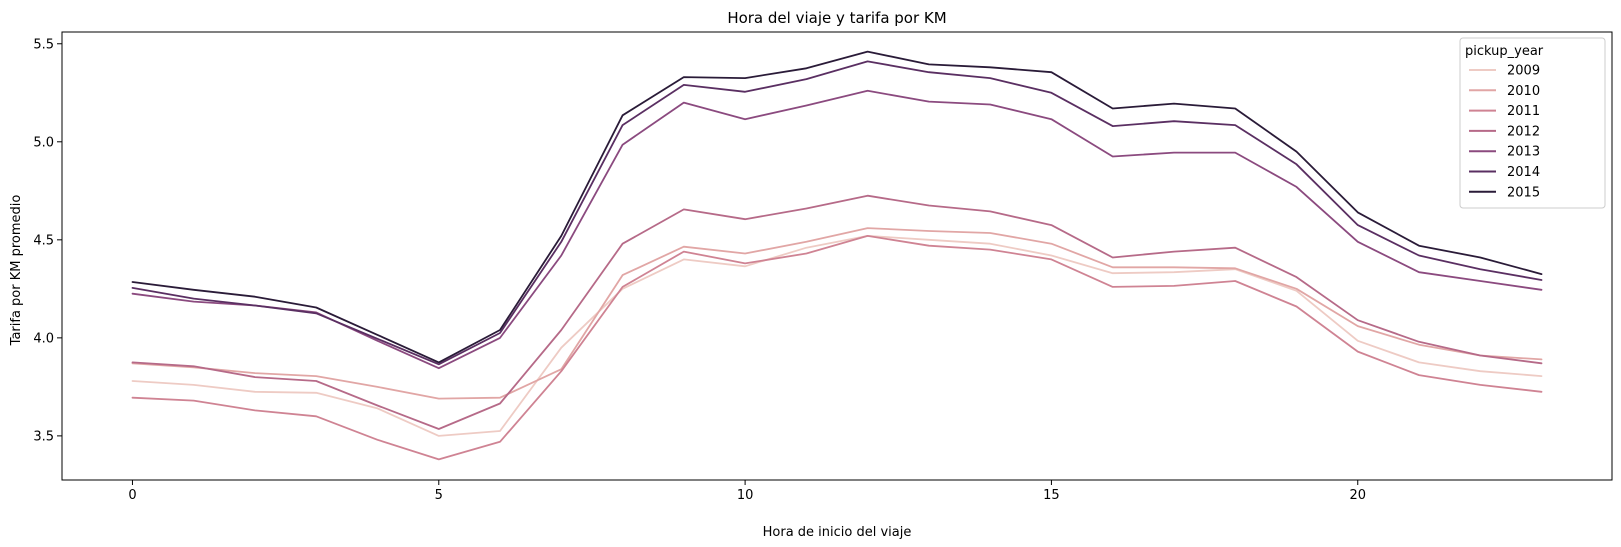 The width and height of the screenshot is (1621, 547). Describe the element at coordinates (132, 495) in the screenshot. I see `x-tick-label: 0` at that location.